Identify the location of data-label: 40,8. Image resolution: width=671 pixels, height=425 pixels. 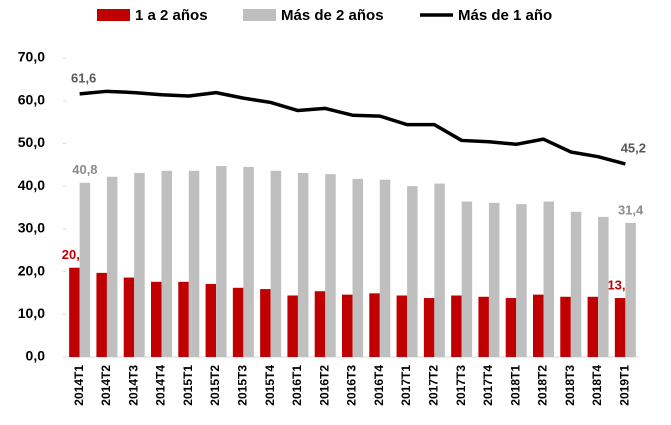
(84, 169).